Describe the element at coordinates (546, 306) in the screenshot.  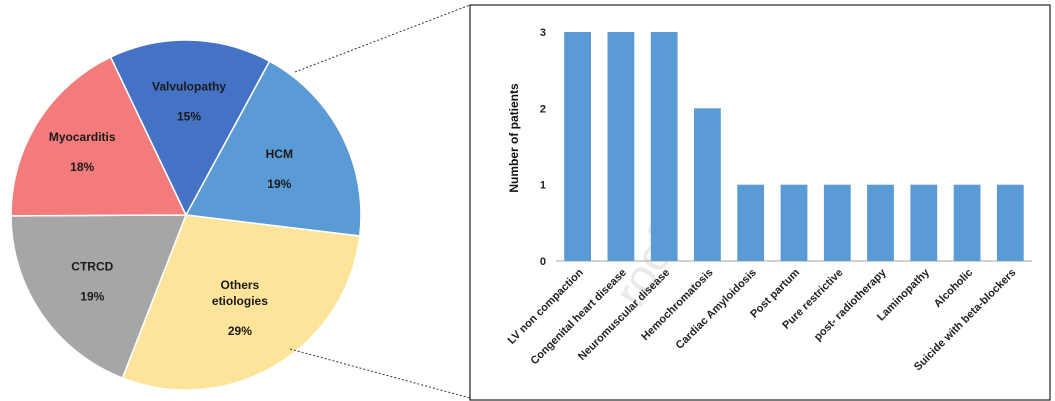
I see `x-tick-label-lv-non-compaction: LV non compaction` at that location.